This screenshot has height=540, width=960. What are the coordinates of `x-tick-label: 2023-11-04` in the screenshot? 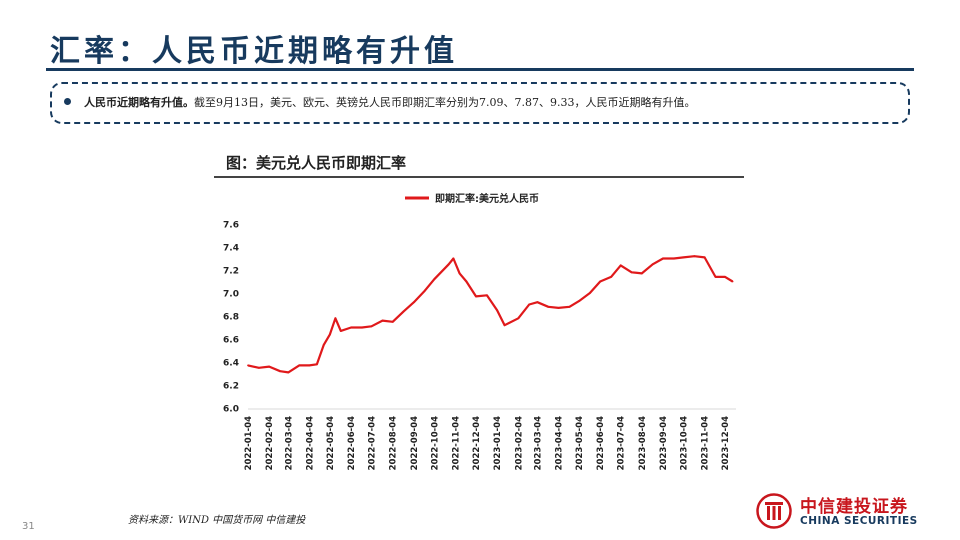 It's located at (706, 443).